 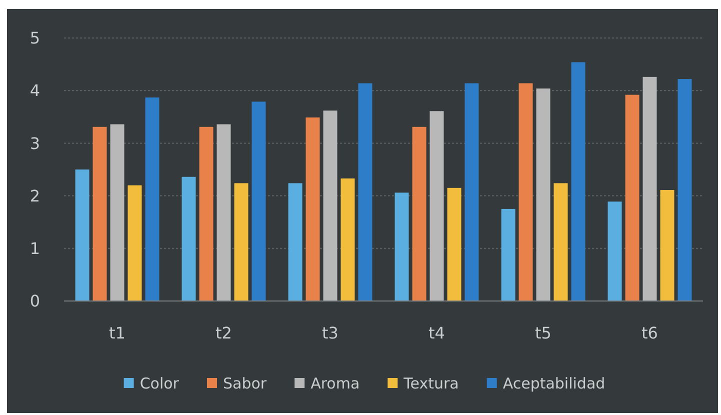 I want to click on legend-label: Textura, so click(x=430, y=383).